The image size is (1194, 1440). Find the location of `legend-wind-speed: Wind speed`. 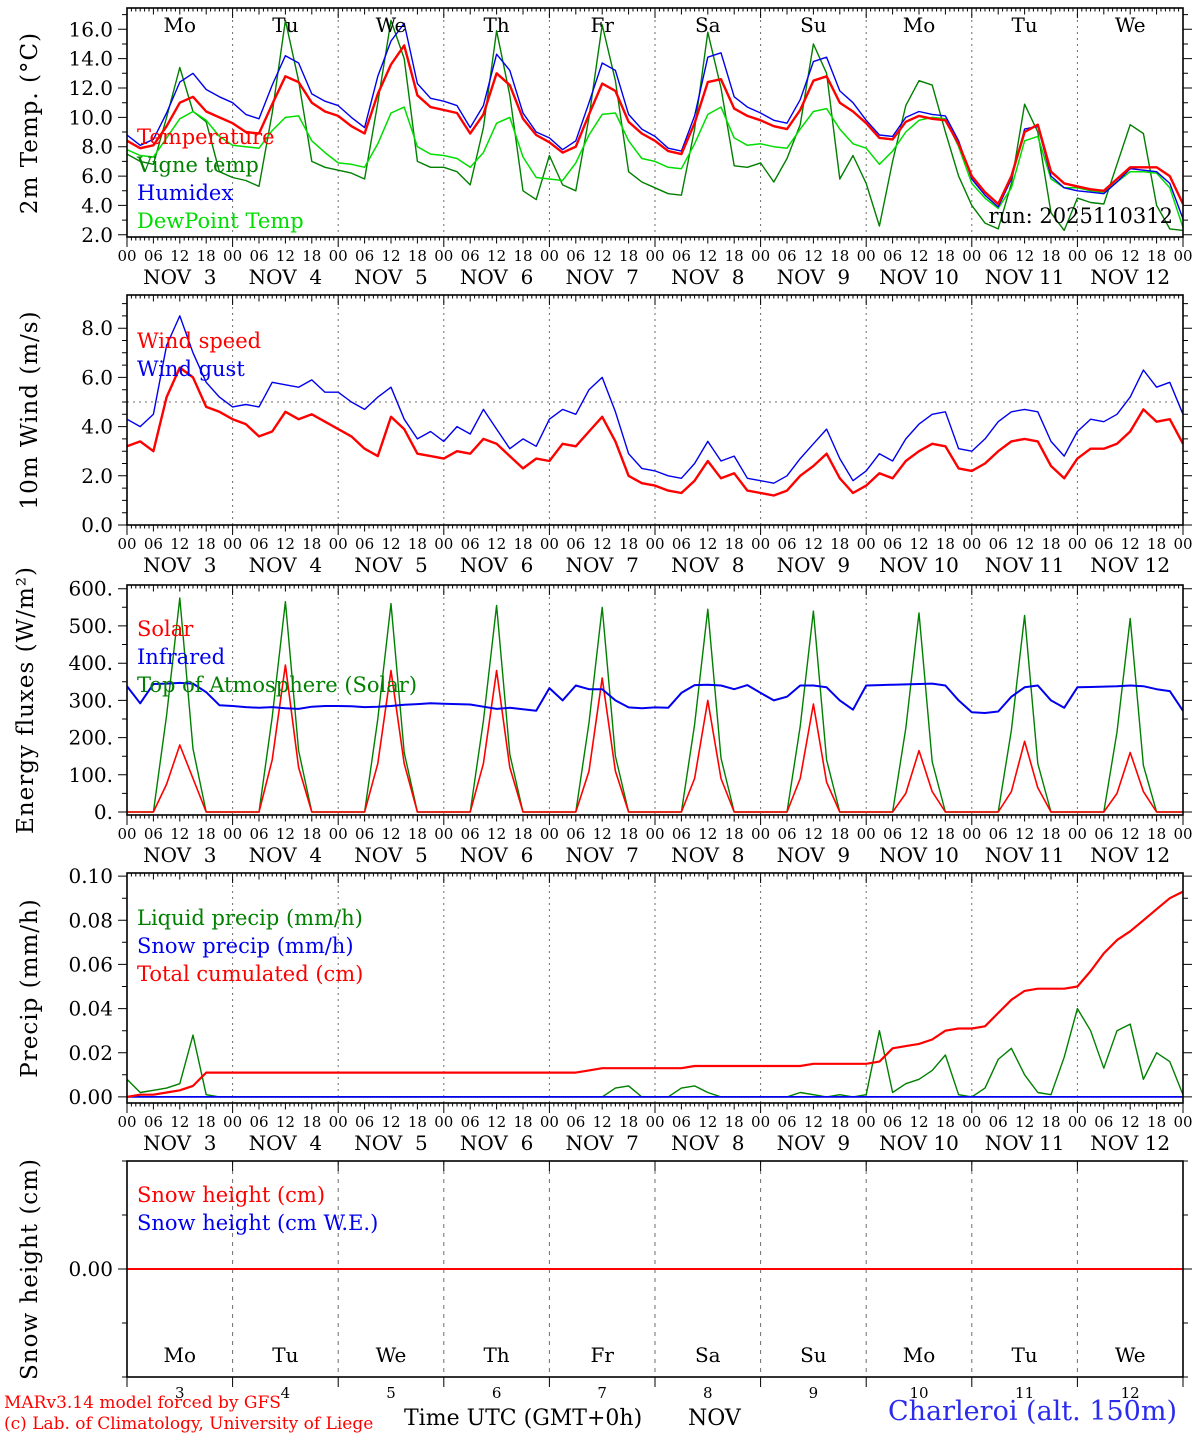

legend-wind-speed: Wind speed is located at coordinates (199, 341).